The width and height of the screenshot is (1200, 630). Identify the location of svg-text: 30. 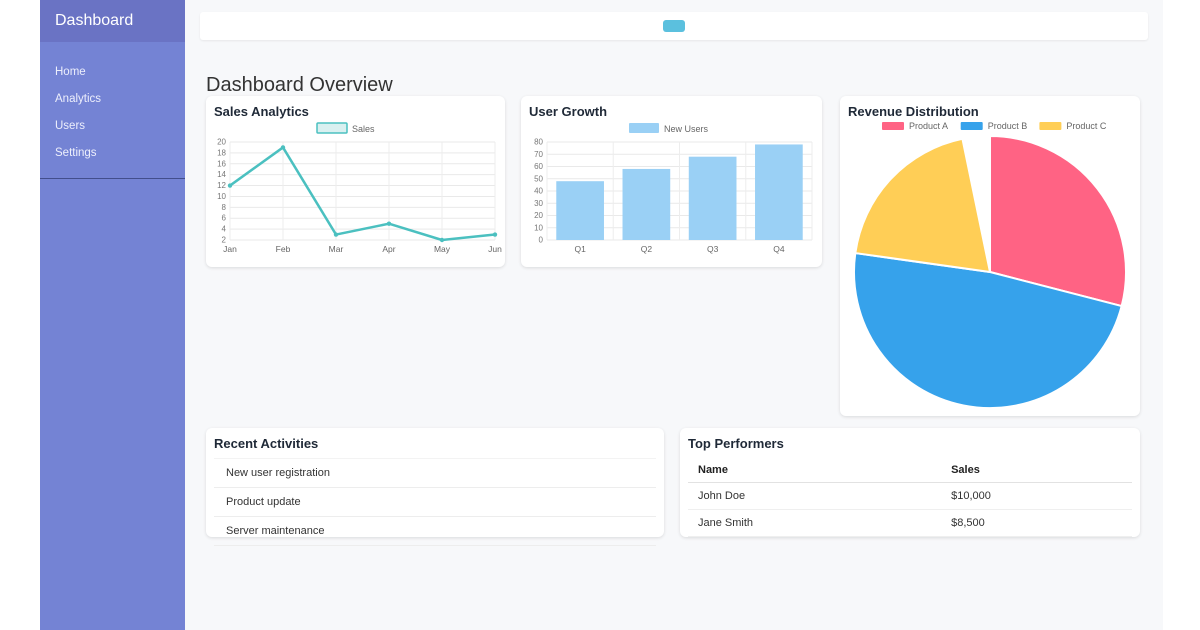
(538, 203).